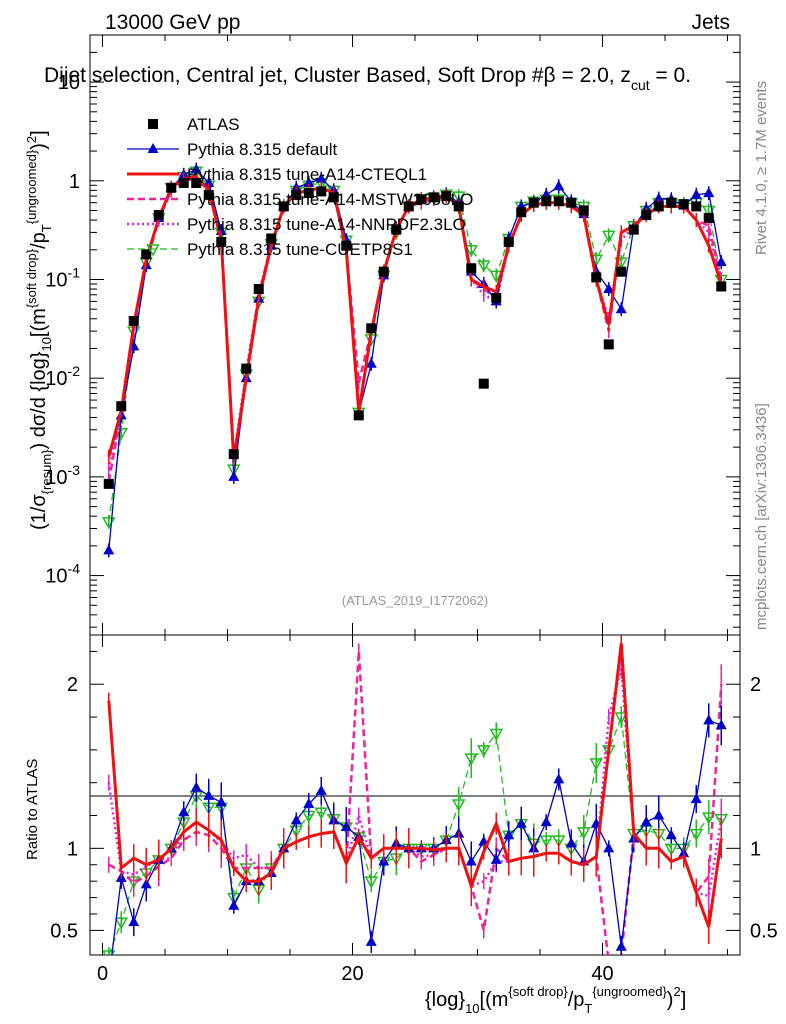 Image resolution: width=786 pixels, height=1024 pixels. I want to click on x-tick-label: 0, so click(102, 974).